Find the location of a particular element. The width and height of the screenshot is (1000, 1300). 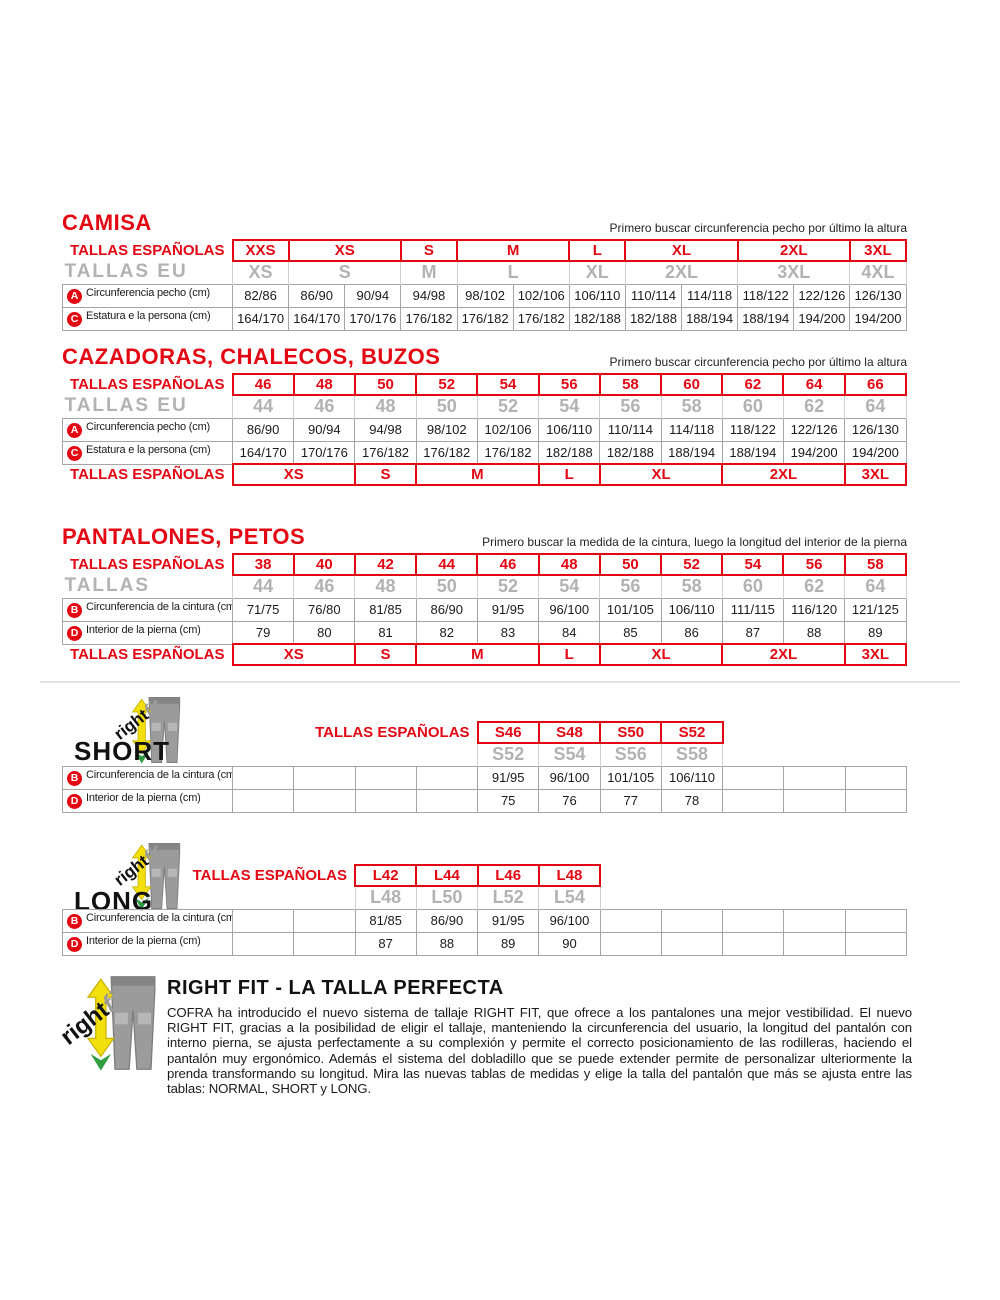

chest-value: 126/130 is located at coordinates (875, 429).